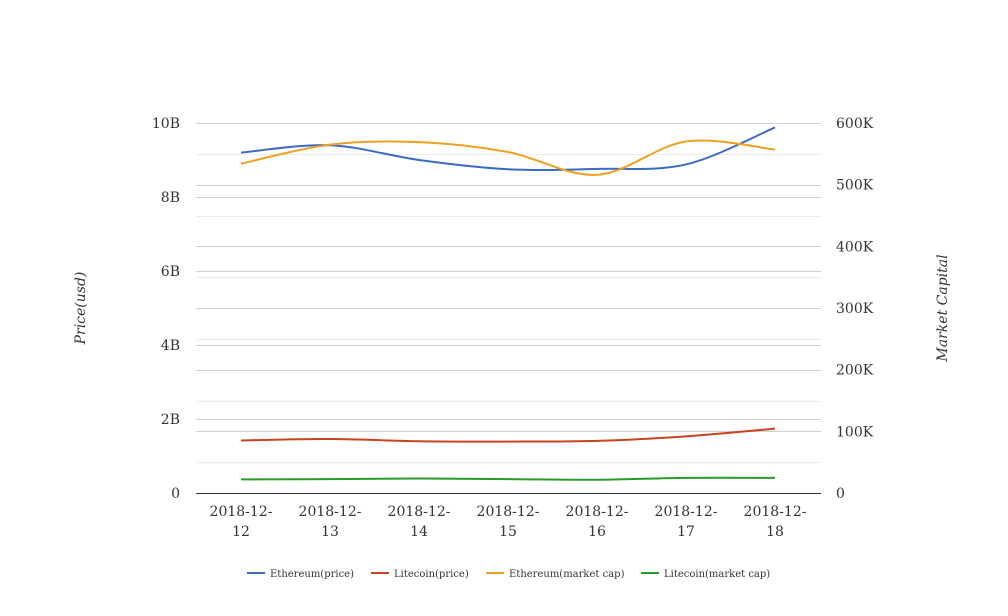 This screenshot has width=1008, height=616. What do you see at coordinates (855, 432) in the screenshot?
I see `right-tick-label: 100K` at bounding box center [855, 432].